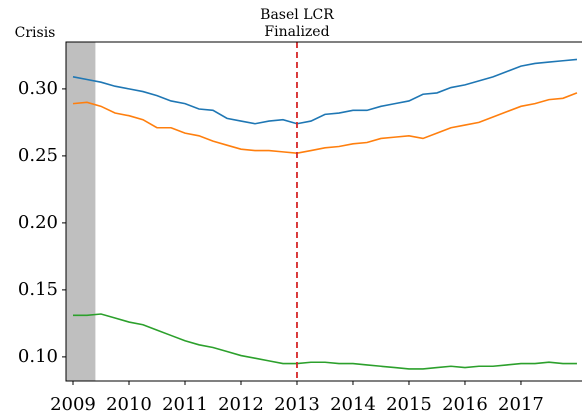 The image size is (582, 419). I want to click on x-tick-label: 2016, so click(465, 404).